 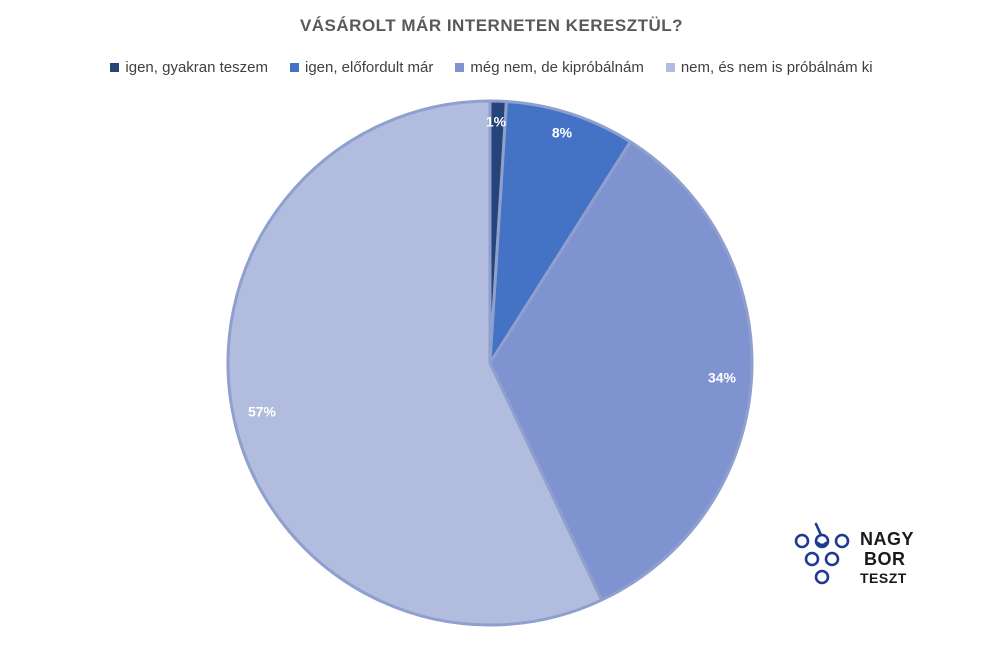 I want to click on data-label: 34%, so click(x=722, y=378).